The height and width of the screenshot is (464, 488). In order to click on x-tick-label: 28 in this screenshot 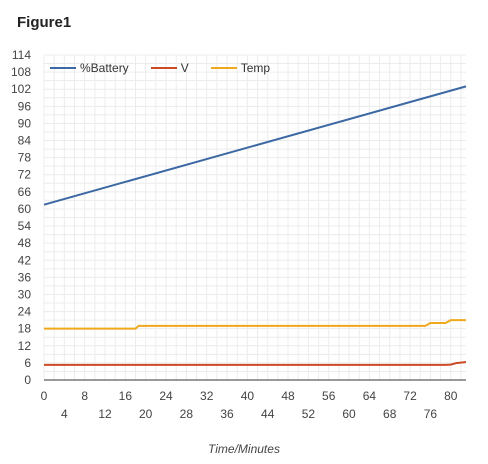, I will do `click(187, 414)`.